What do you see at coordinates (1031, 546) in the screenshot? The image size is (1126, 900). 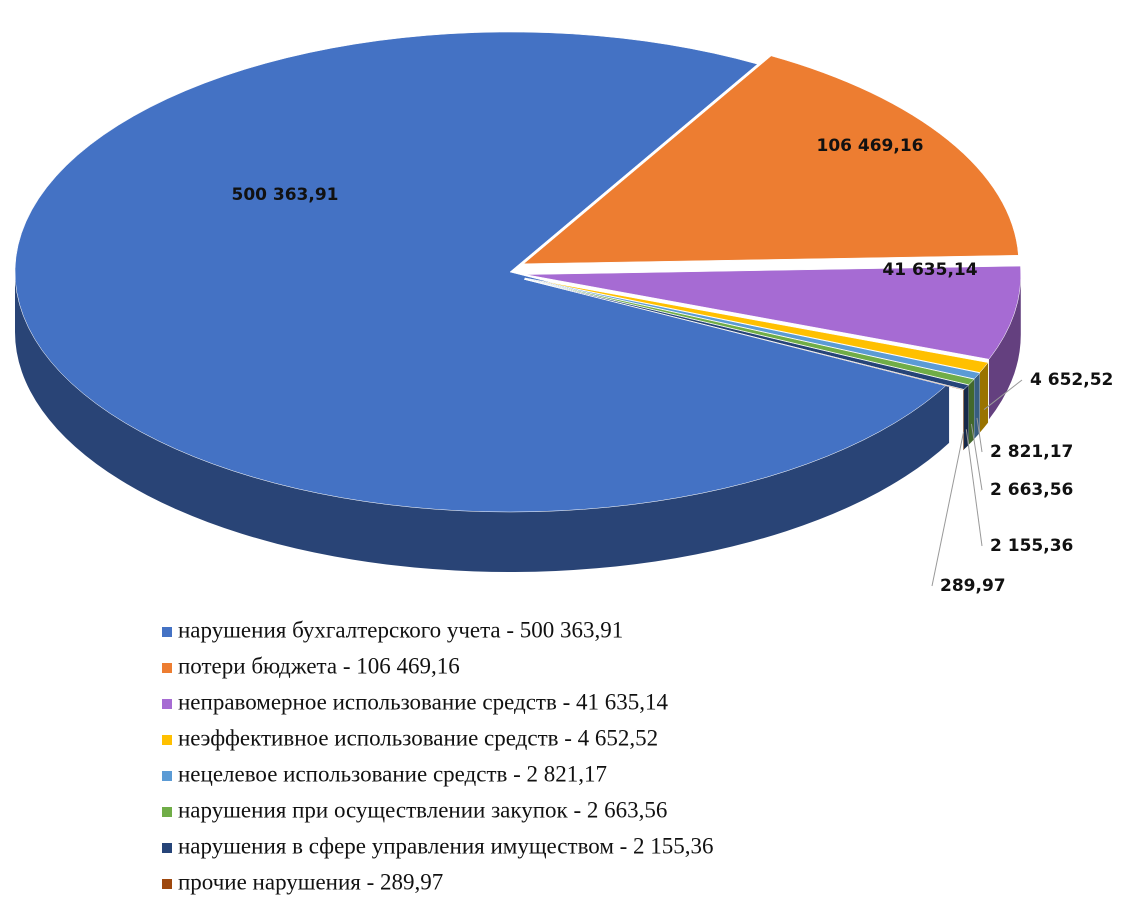 I see `data-label: 2 155,36` at bounding box center [1031, 546].